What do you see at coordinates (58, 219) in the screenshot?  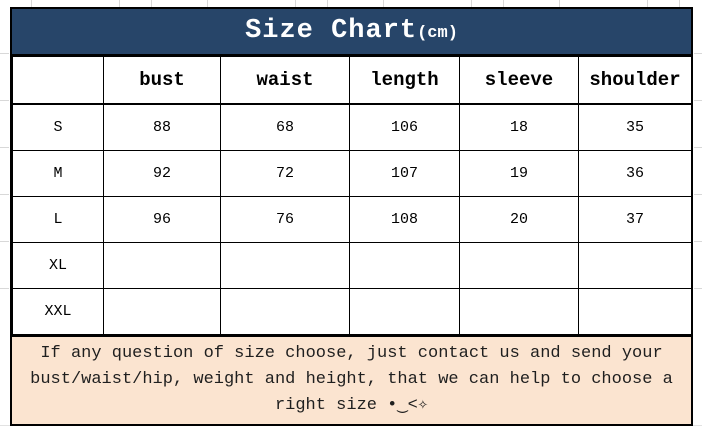 I see `row-label-l: L` at bounding box center [58, 219].